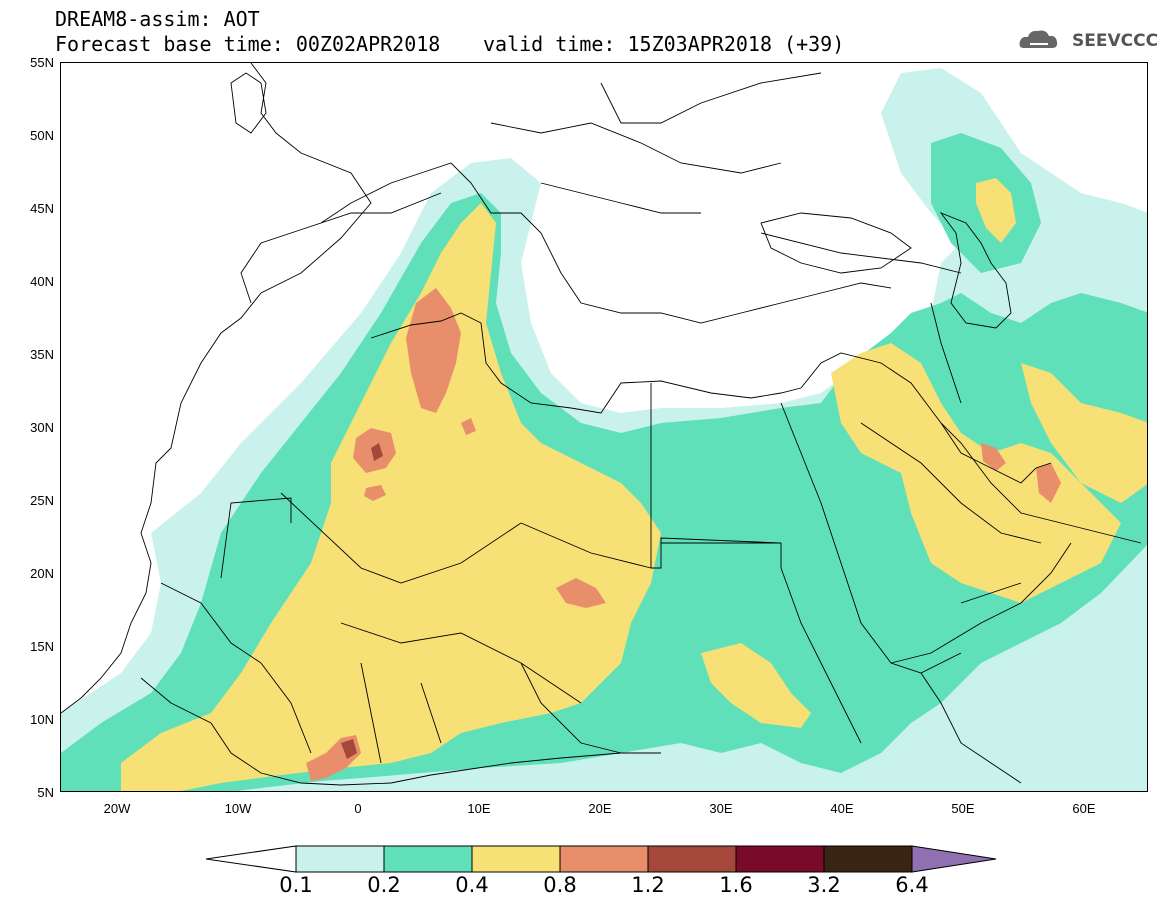 Image resolution: width=1165 pixels, height=905 pixels. Describe the element at coordinates (248, 44) in the screenshot. I see `forecast-base-time: Forecast base time: 00Z02APR2018` at that location.